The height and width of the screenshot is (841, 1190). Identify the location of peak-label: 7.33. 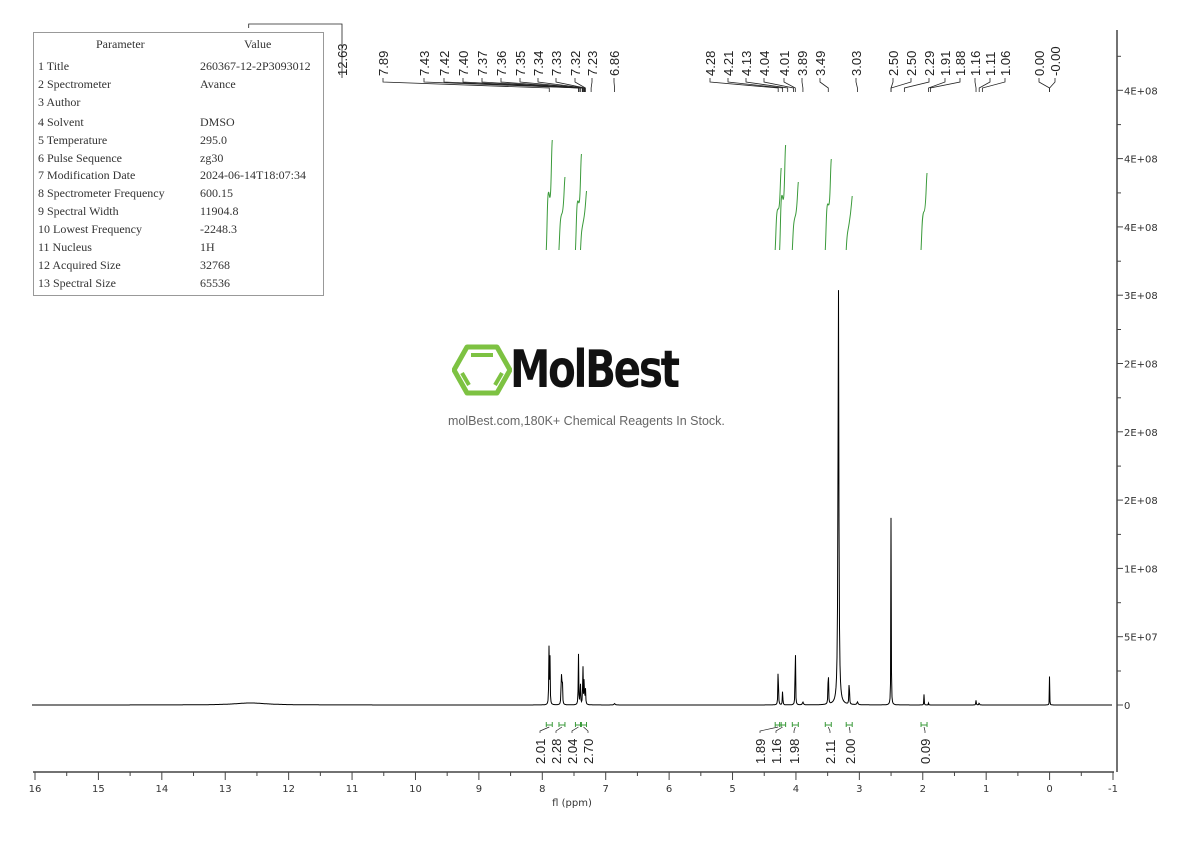
(556, 63).